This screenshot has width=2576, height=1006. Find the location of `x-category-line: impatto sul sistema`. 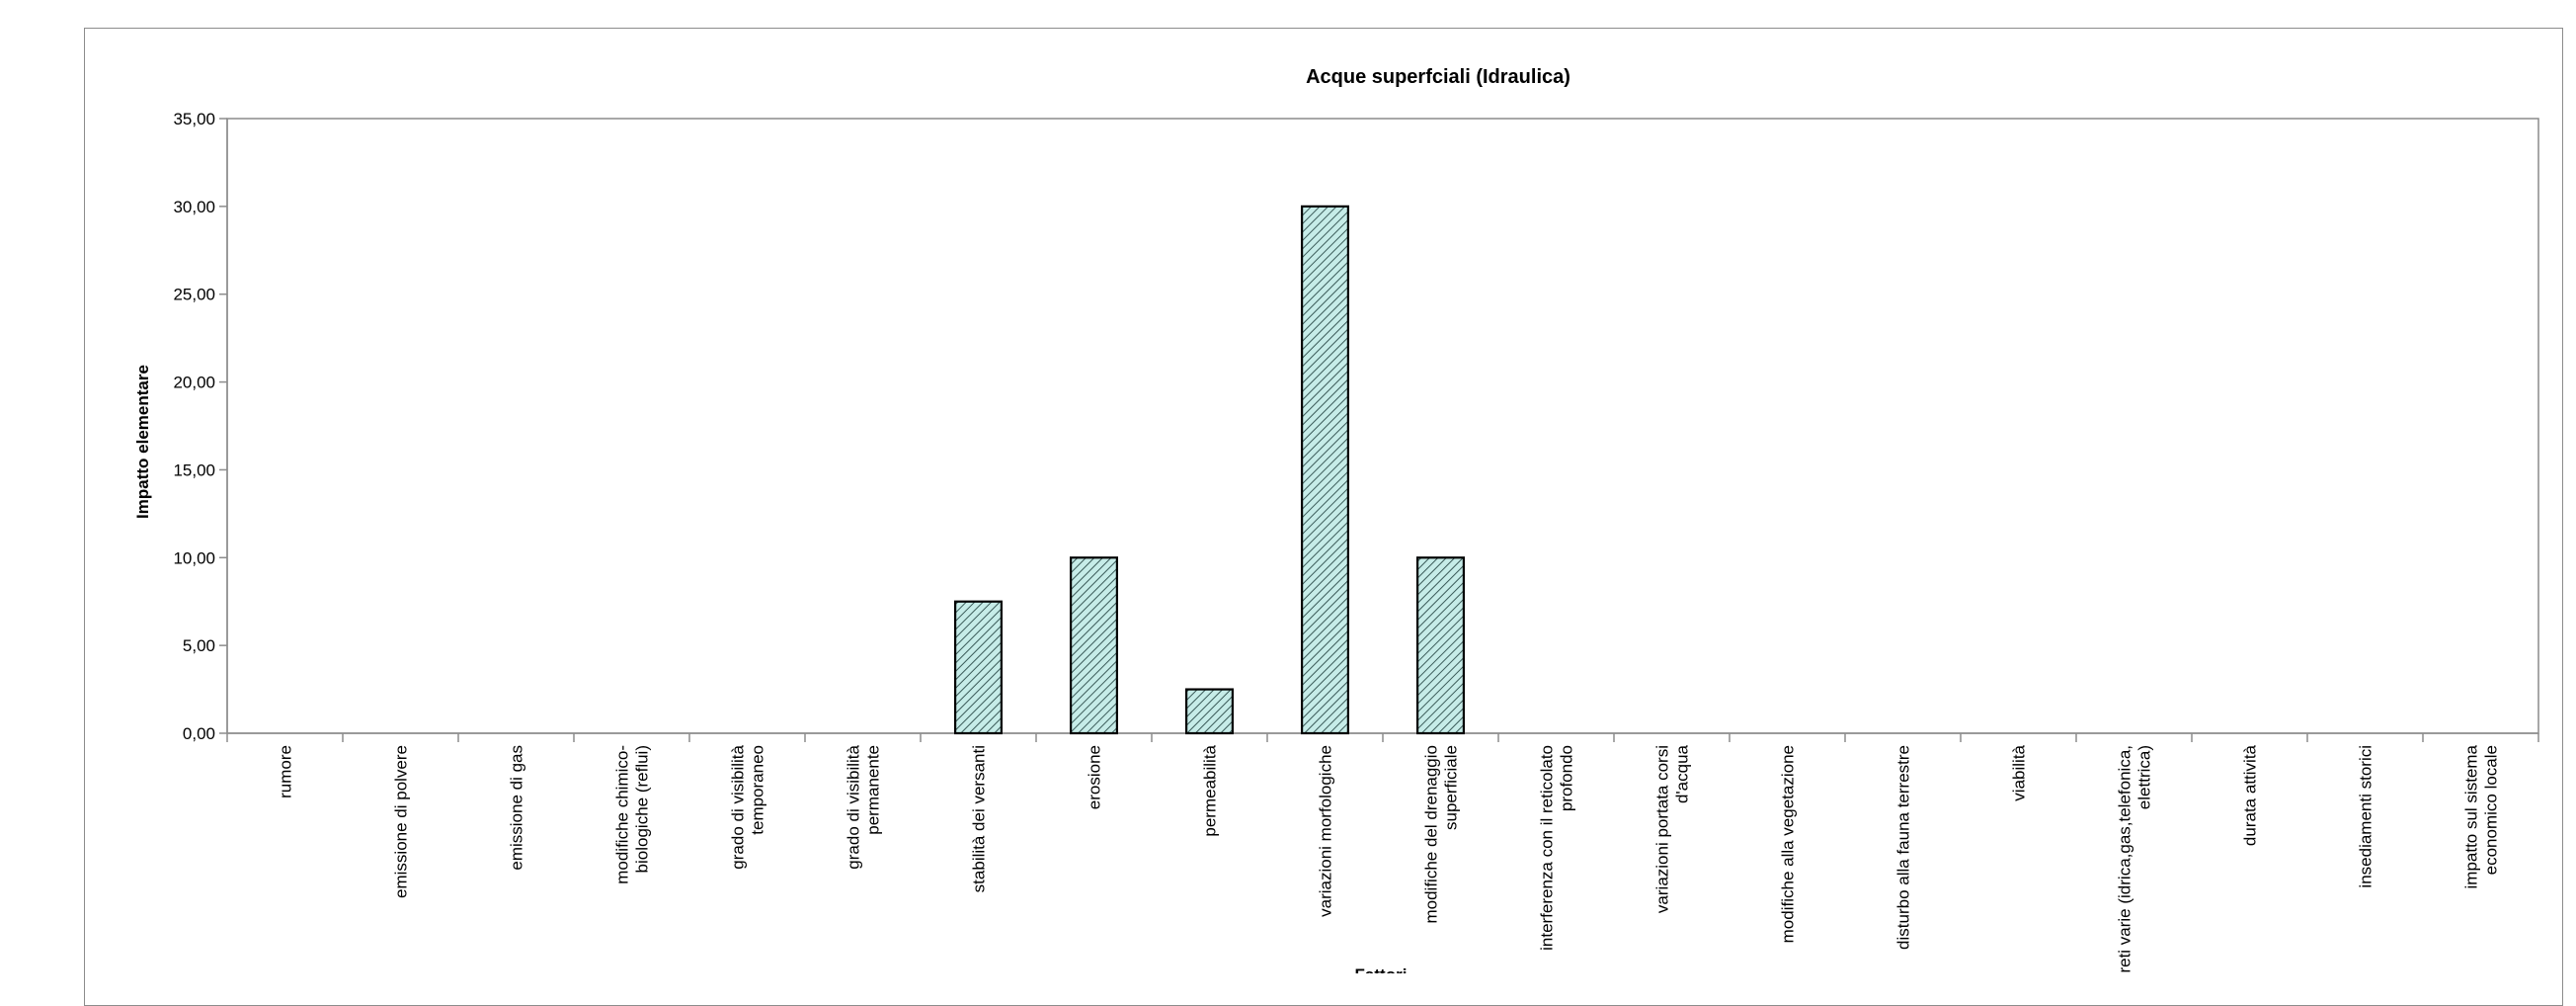

x-category-line: impatto sul sistema is located at coordinates (2471, 816).